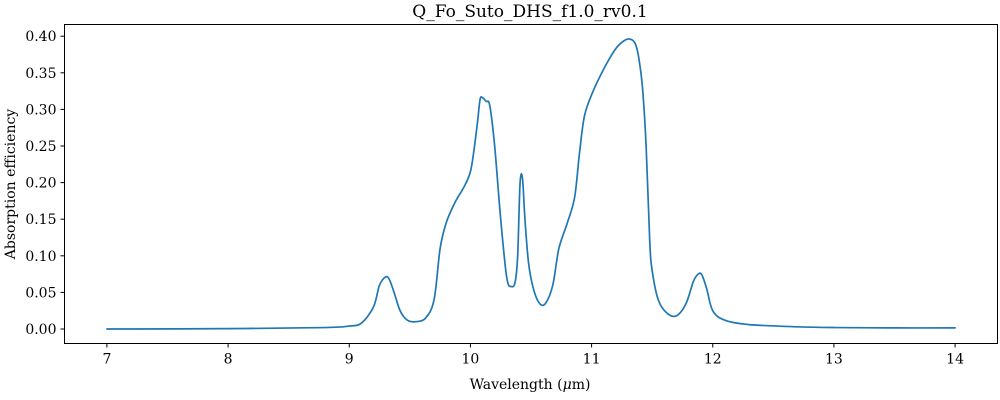 This screenshot has height=400, width=1000. I want to click on x-tick-label: 9, so click(349, 360).